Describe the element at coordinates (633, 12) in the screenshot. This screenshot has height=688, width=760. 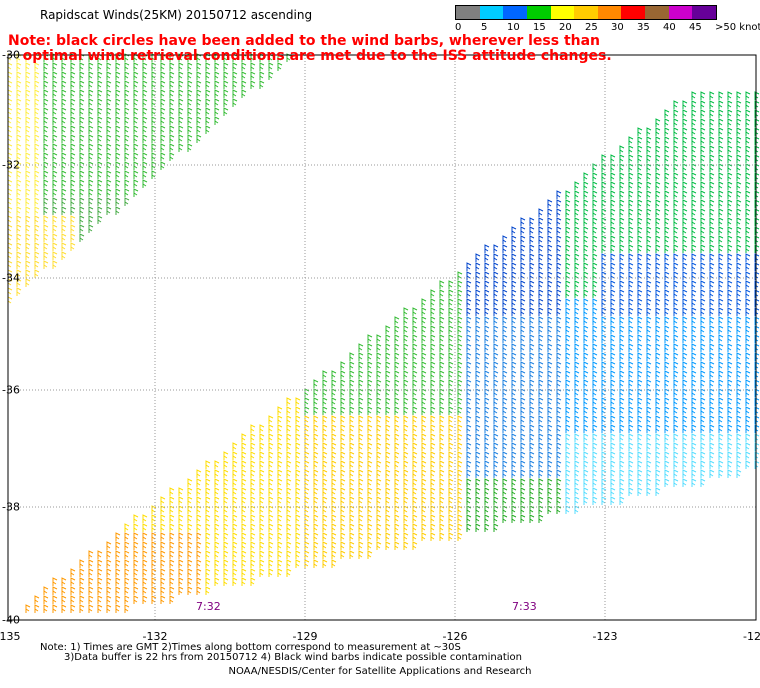
I see `legend-swatch` at that location.